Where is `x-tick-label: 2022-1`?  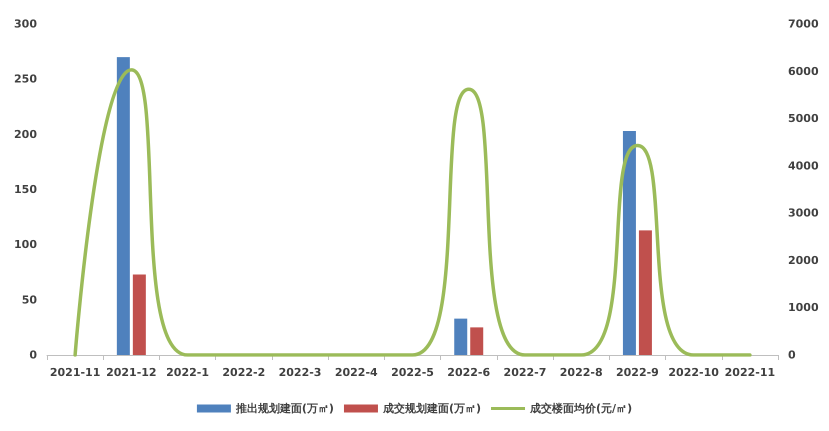 x-tick-label: 2022-1 is located at coordinates (187, 372).